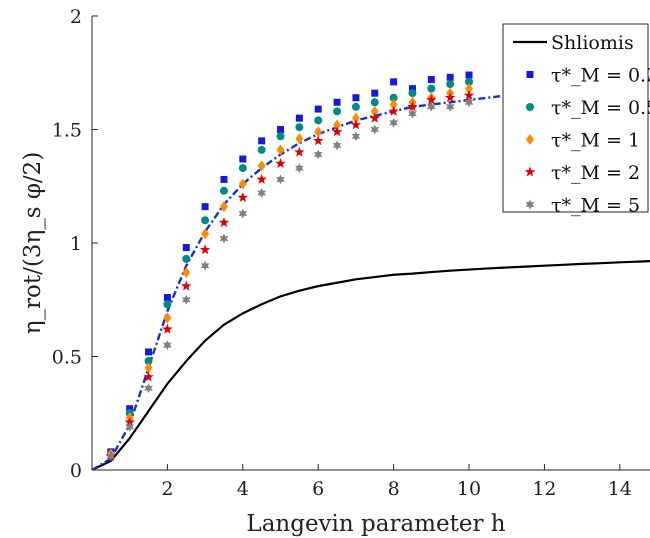 This screenshot has width=650, height=538. I want to click on x-tick-label: 10, so click(469, 489).